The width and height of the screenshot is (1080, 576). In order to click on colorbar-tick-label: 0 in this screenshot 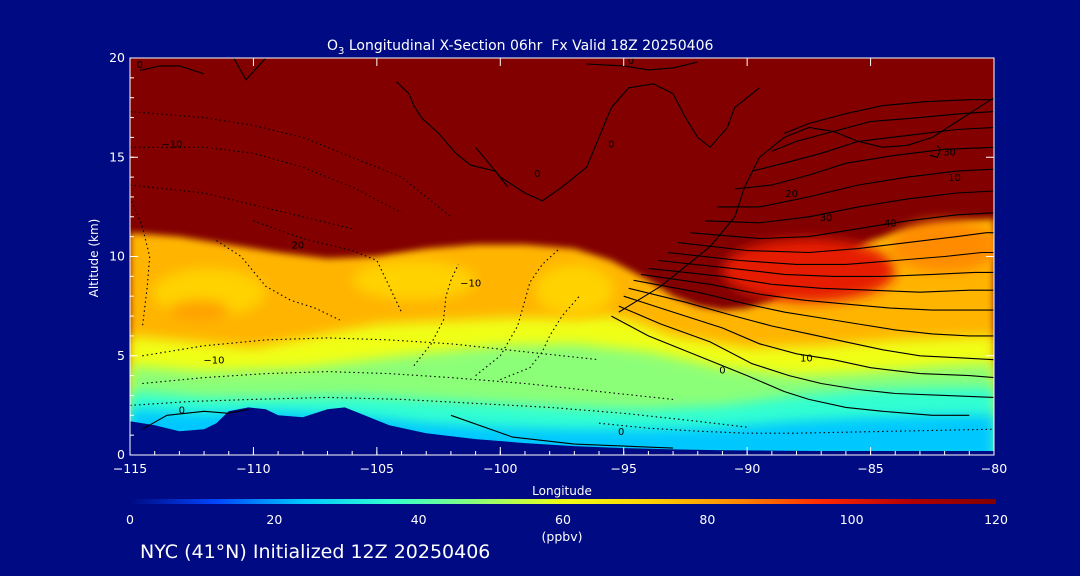, I will do `click(130, 519)`.